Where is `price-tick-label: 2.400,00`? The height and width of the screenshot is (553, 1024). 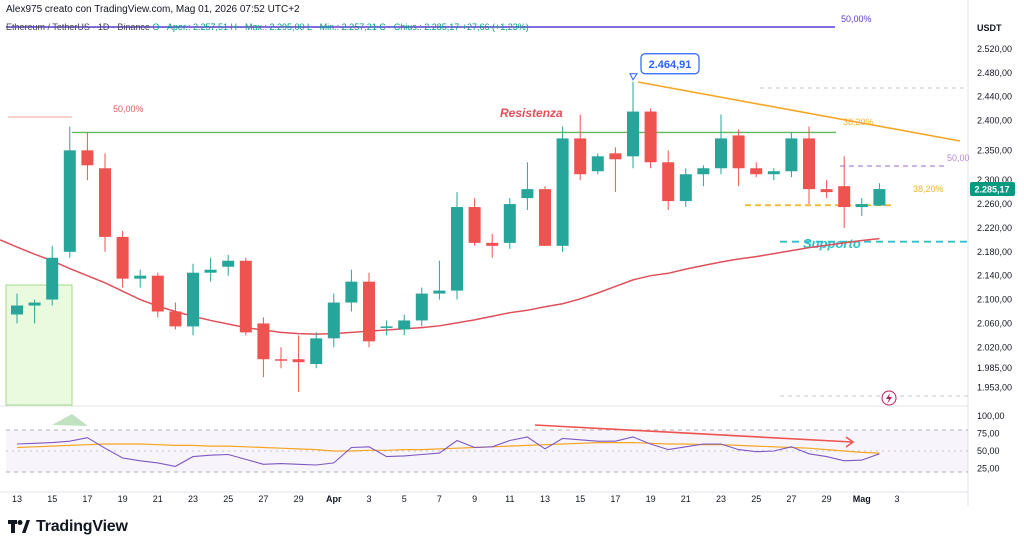 price-tick-label: 2.400,00 is located at coordinates (994, 121).